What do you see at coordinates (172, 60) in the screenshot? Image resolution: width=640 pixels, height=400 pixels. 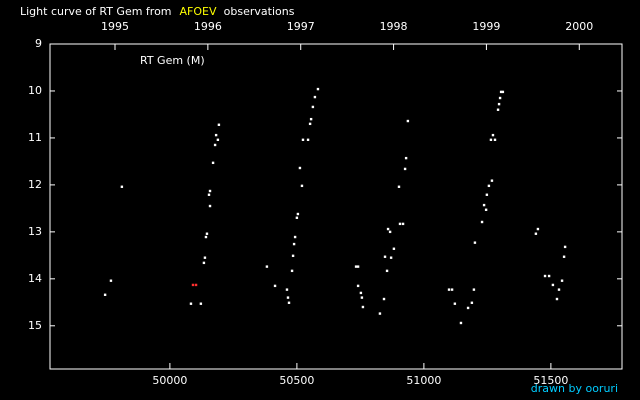 I see `annotation: RT Gem (M)` at bounding box center [172, 60].